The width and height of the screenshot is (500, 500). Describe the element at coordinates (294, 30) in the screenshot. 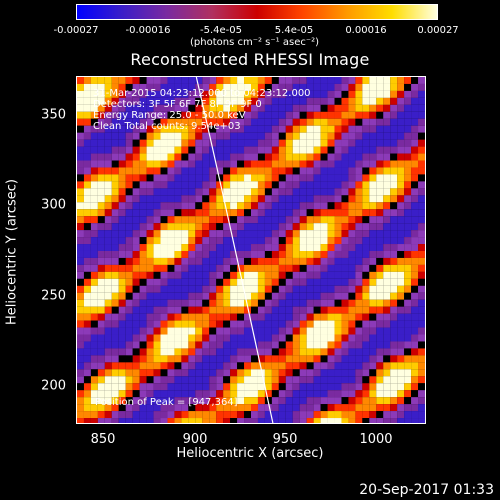

I see `colorbar-tick: 5.4e-05` at that location.